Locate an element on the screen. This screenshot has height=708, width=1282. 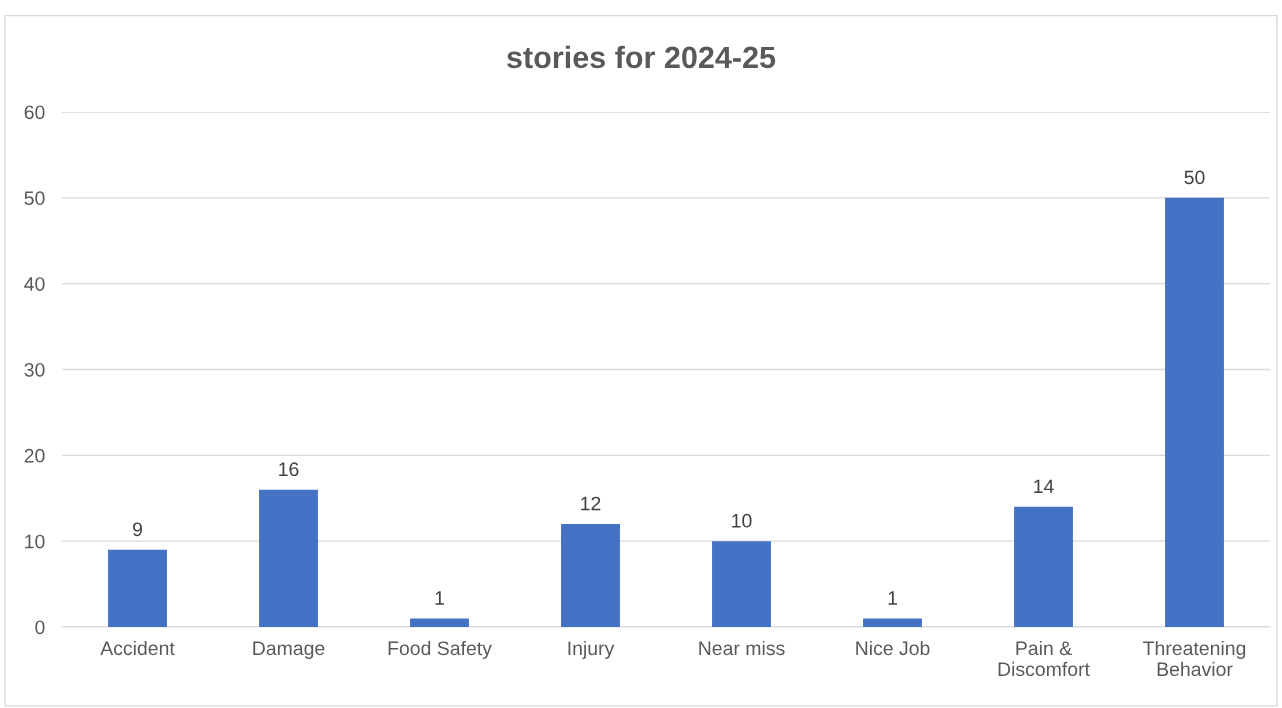
data-label: 9 is located at coordinates (137, 529).